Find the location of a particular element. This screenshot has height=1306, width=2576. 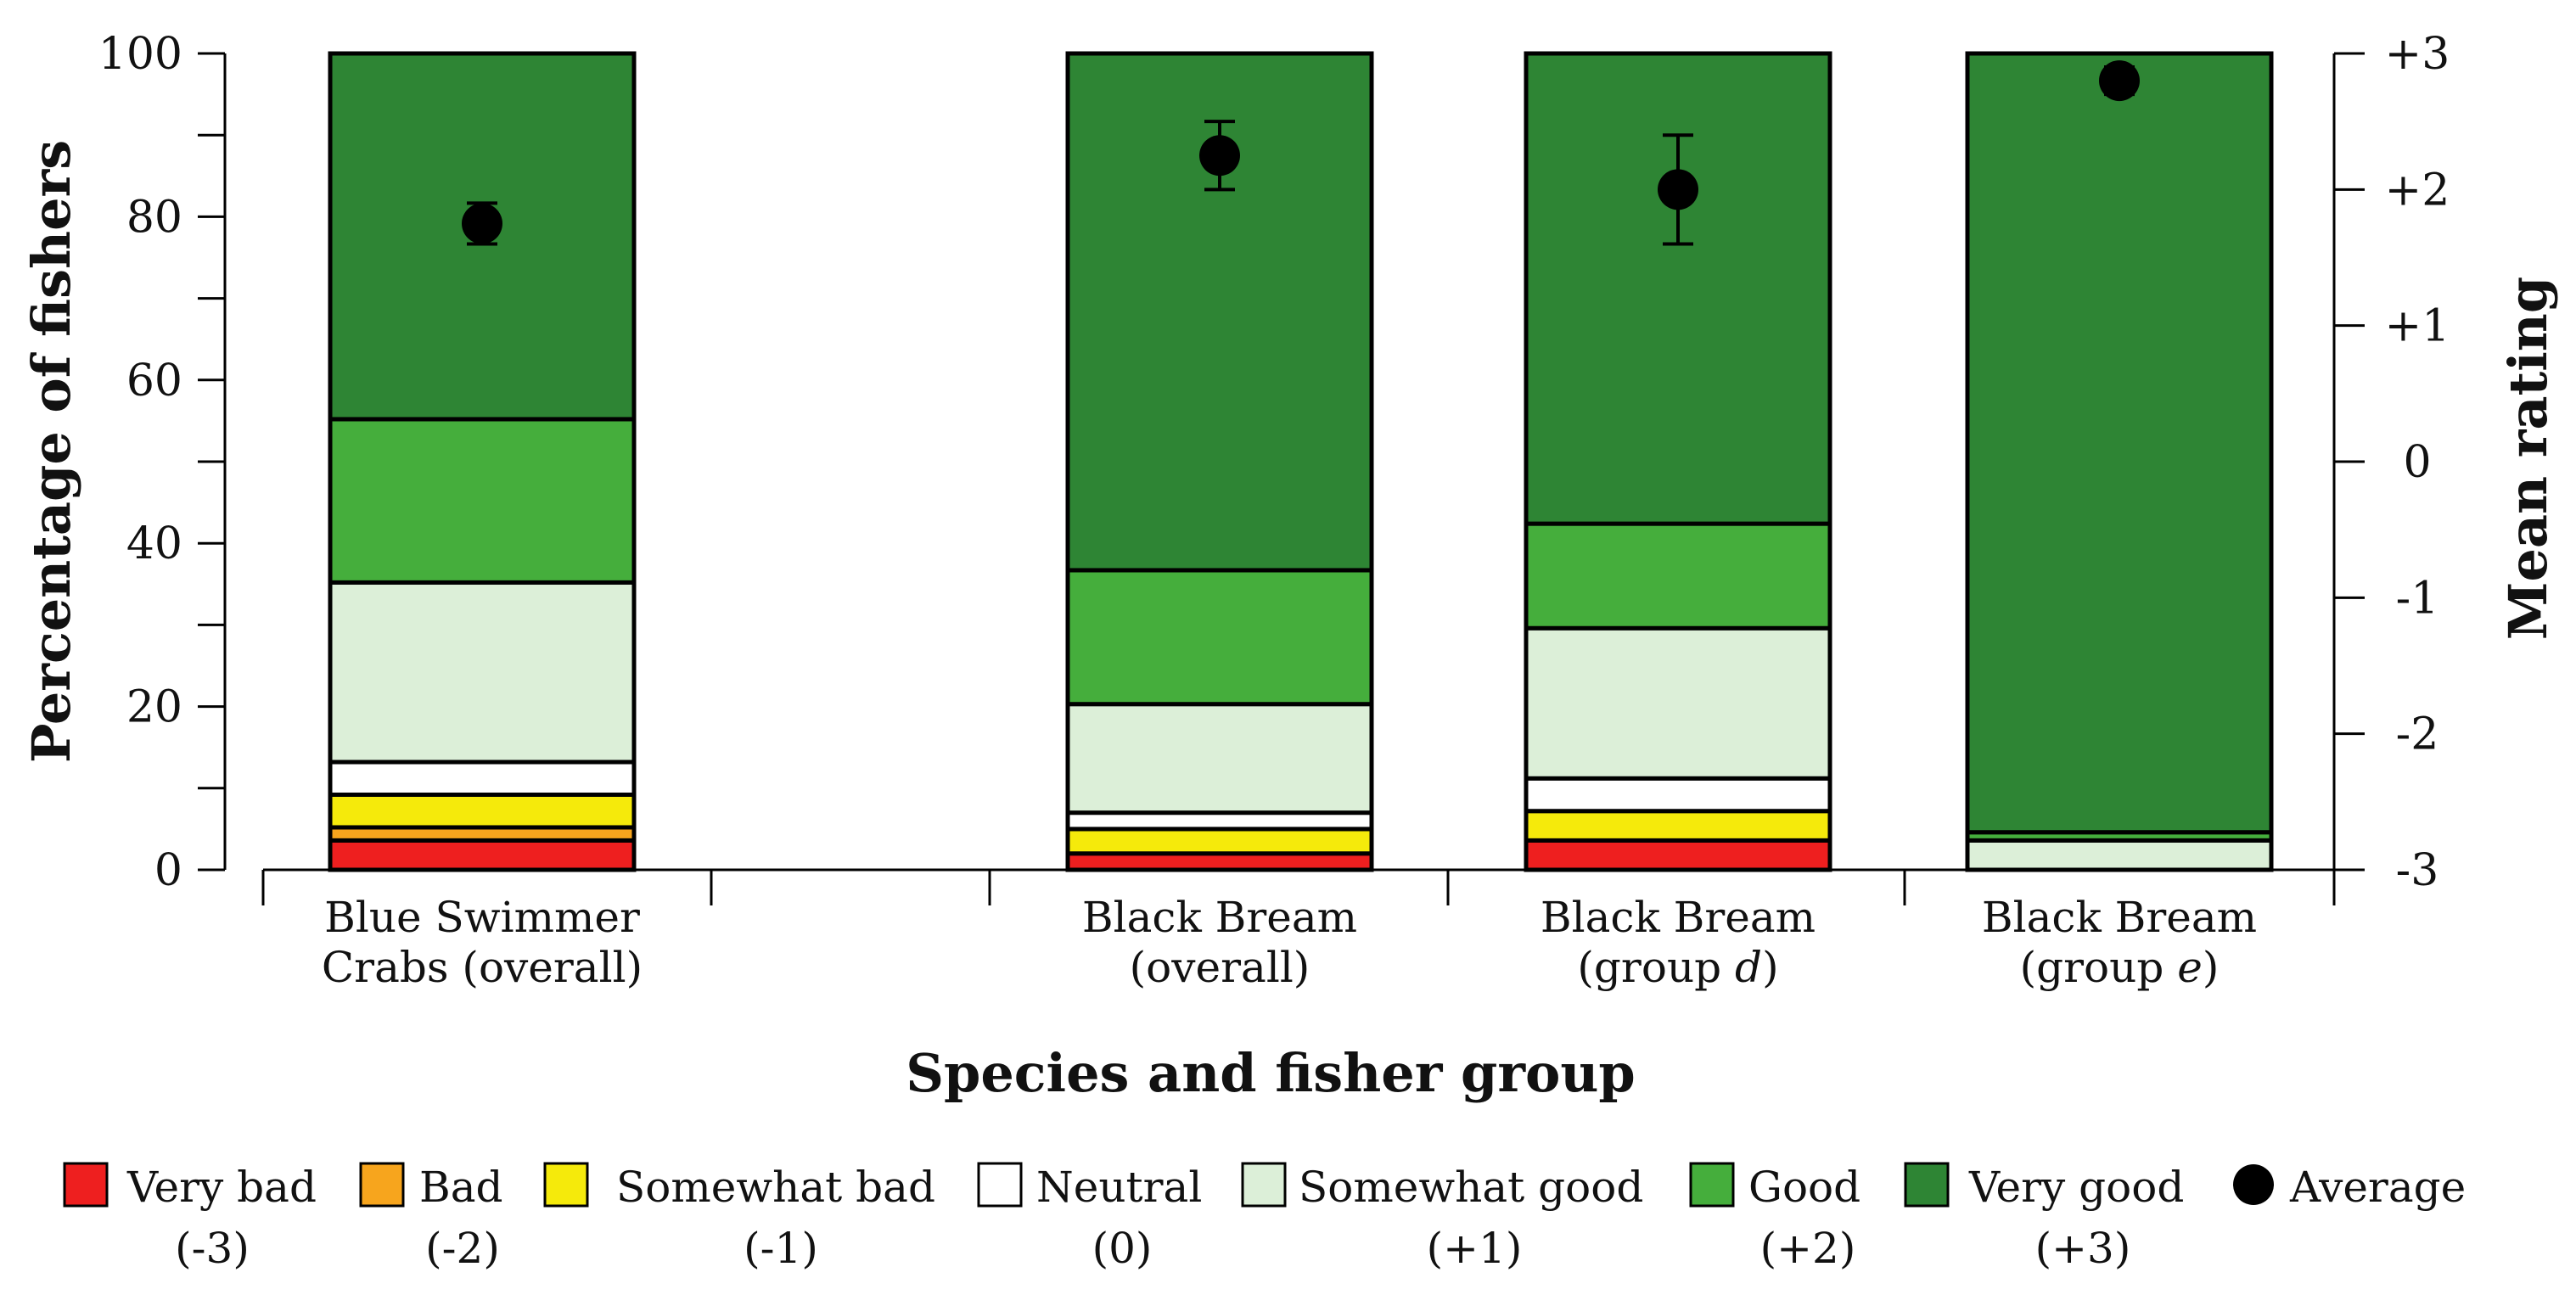

legend-code-6: (+3) is located at coordinates (2083, 1248).